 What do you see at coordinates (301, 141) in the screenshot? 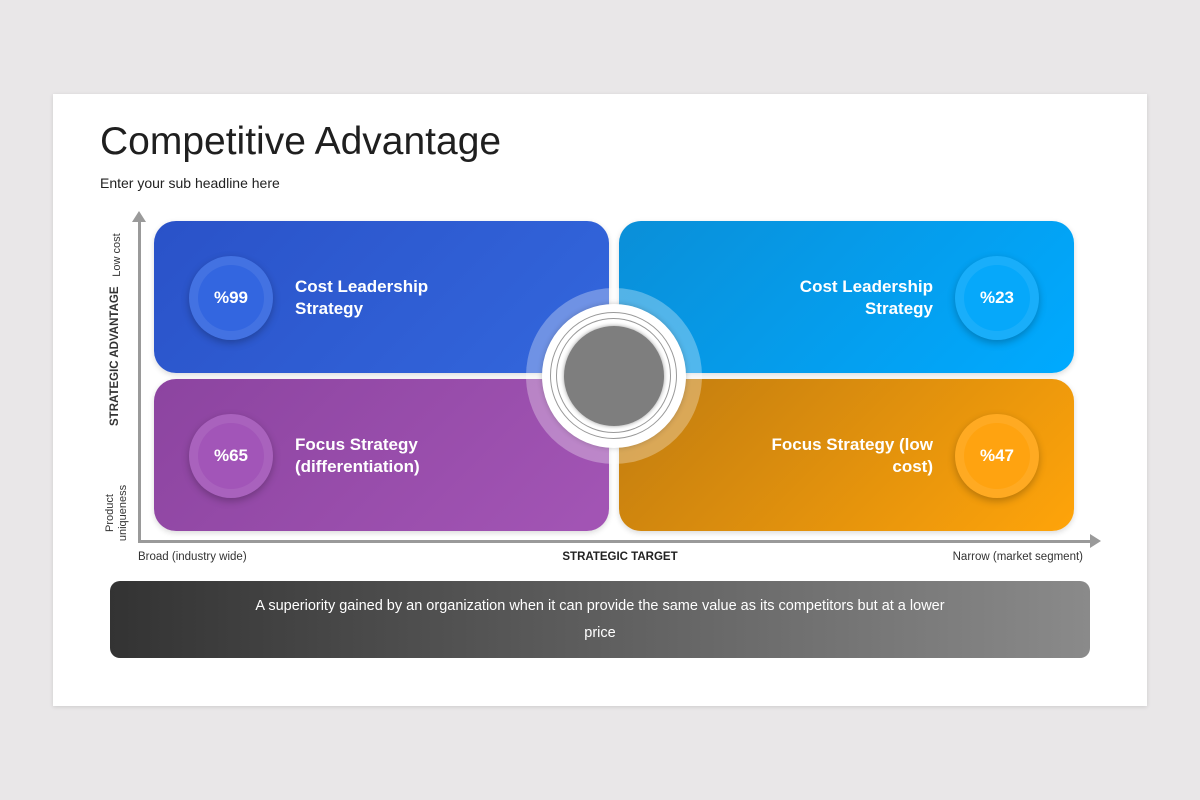
I see `page-title: Competitive Advantage` at bounding box center [301, 141].